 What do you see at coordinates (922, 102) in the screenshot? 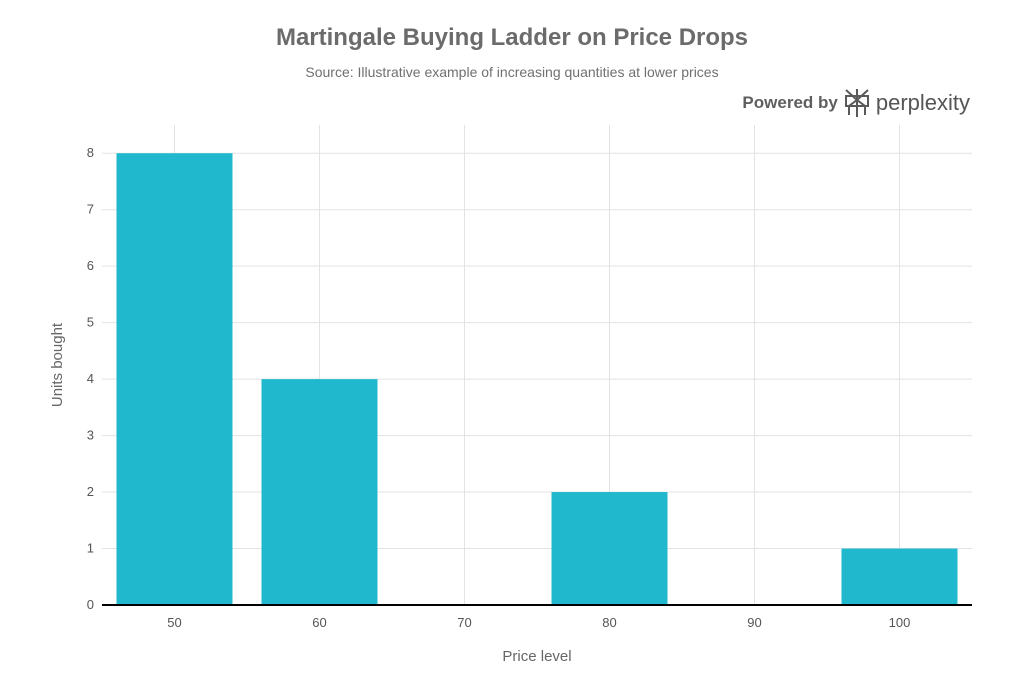
I see `brand-name: perplexity` at bounding box center [922, 102].